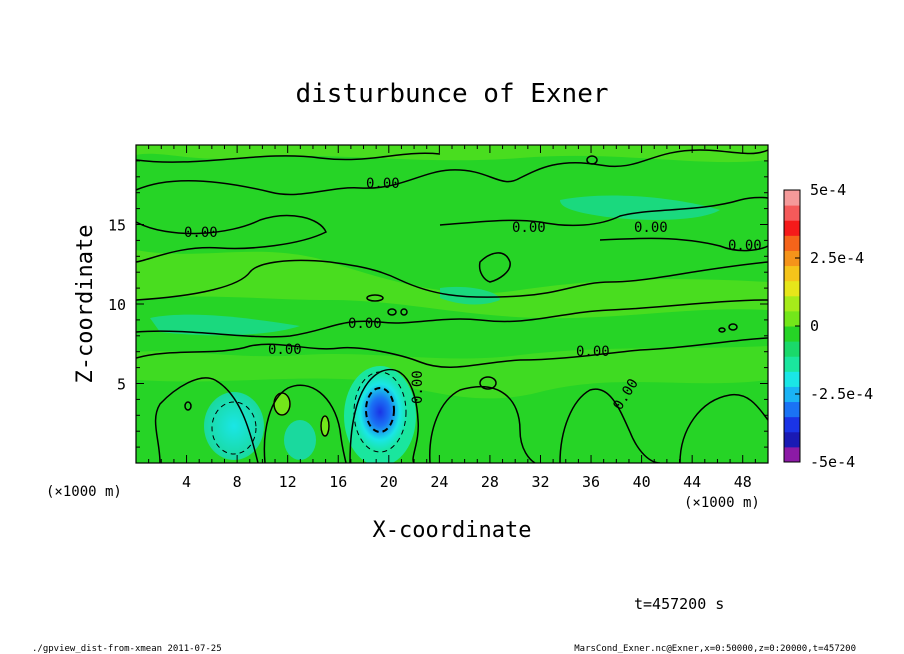 The image size is (904, 654). I want to click on y-tick-label: 5, so click(121, 385).